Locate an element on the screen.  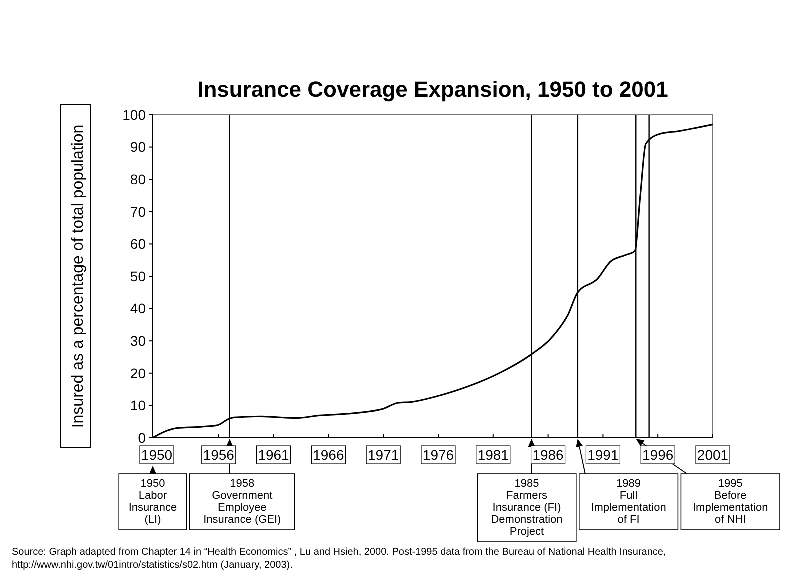
x-tick-label: 1986 is located at coordinates (548, 455).